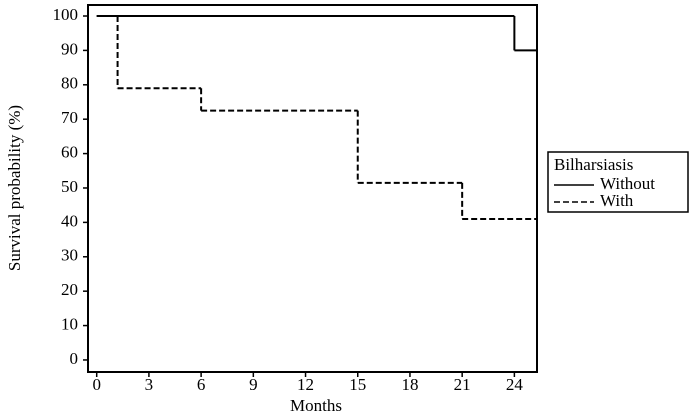 The height and width of the screenshot is (416, 691). I want to click on x-tick-label: 0, so click(96, 384).